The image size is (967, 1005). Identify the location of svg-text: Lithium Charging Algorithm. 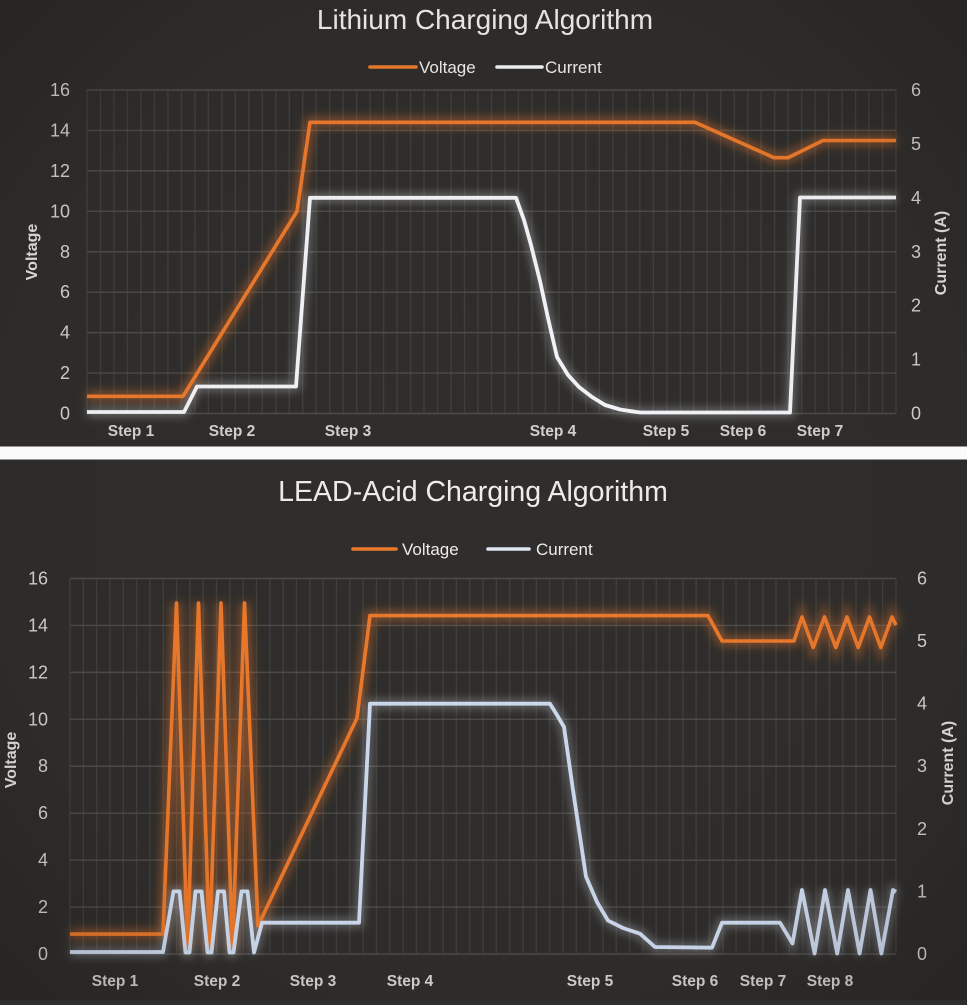
(485, 19).